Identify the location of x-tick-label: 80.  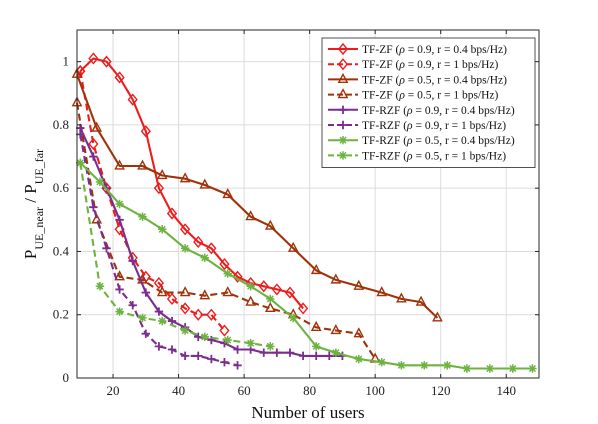
(309, 390).